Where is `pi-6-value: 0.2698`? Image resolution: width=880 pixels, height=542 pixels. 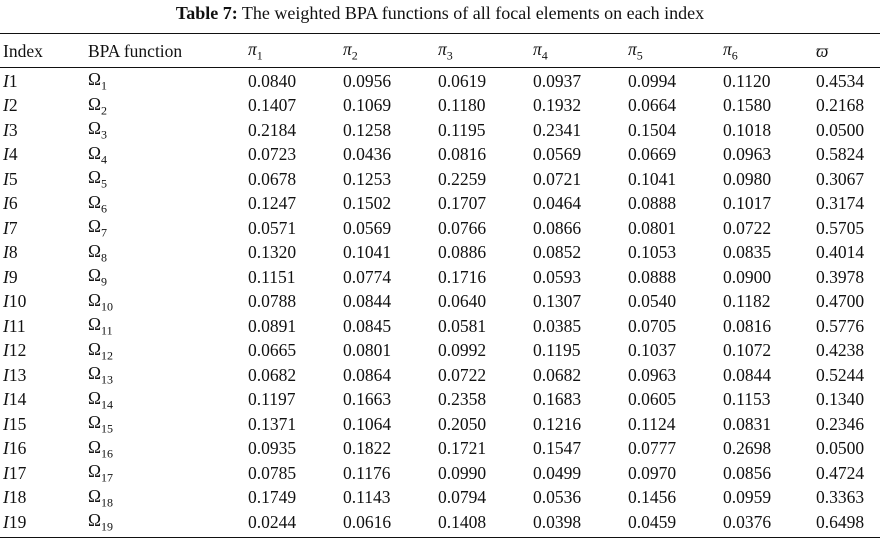
pi-6-value: 0.2698 is located at coordinates (747, 448).